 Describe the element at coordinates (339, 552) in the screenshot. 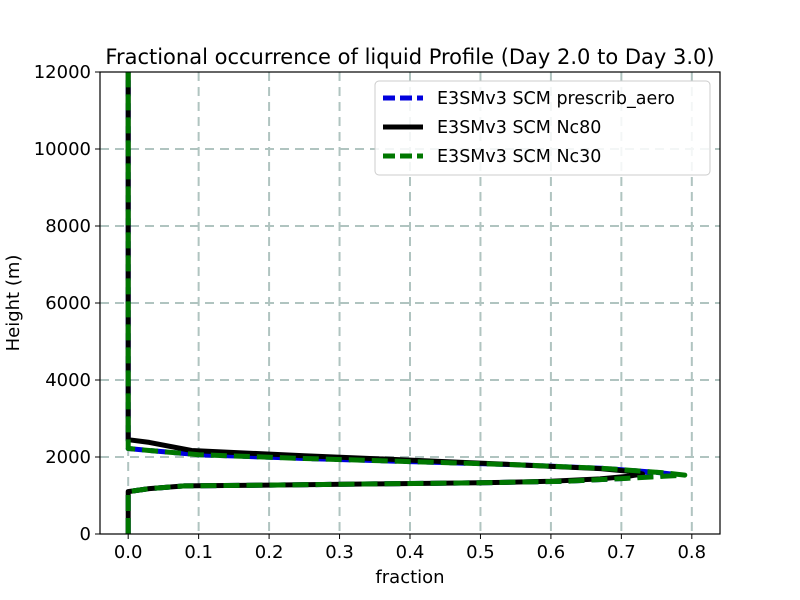

I see `x-tick-label: 0.3` at that location.